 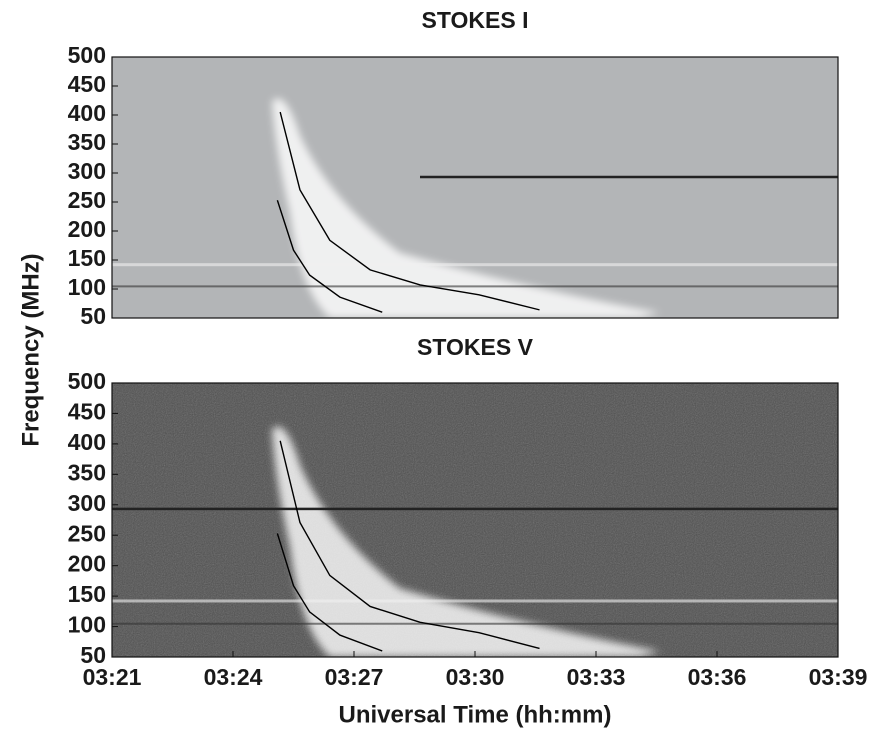 What do you see at coordinates (717, 677) in the screenshot?
I see `x-tick-label: 03:36` at bounding box center [717, 677].